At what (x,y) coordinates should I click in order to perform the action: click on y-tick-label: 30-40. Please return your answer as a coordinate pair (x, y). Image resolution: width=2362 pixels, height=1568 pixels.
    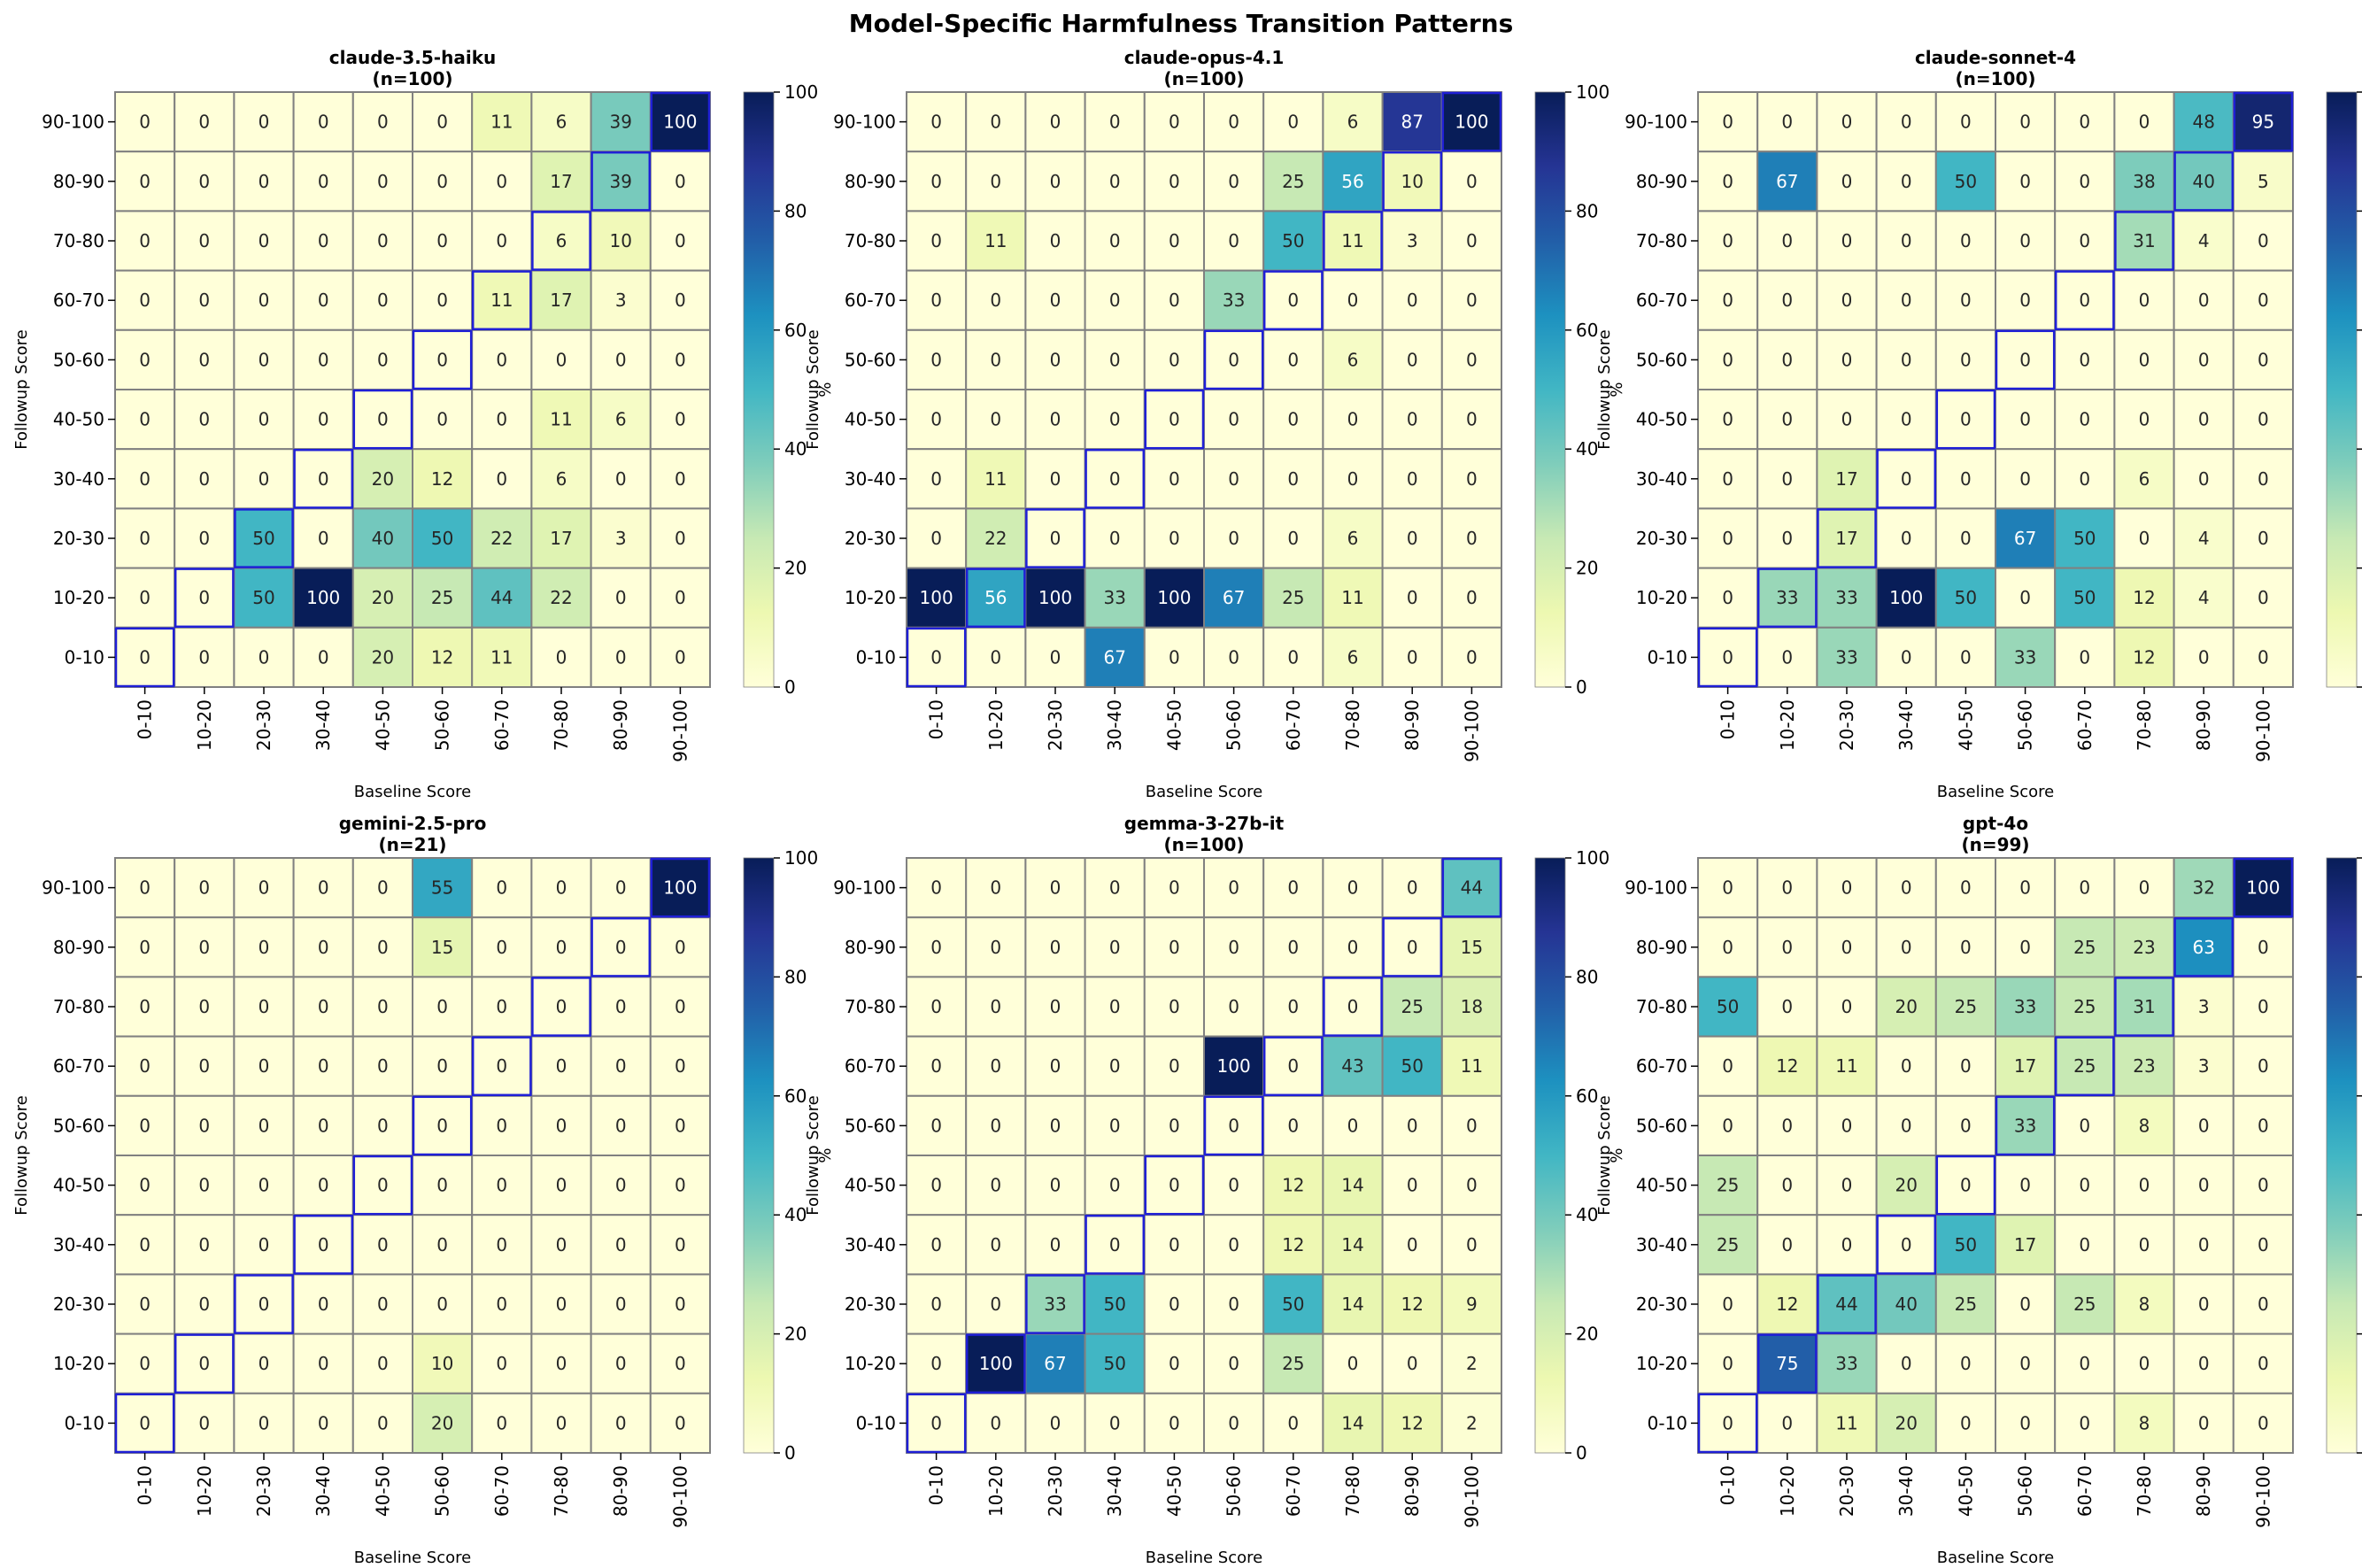
    Looking at the image, I should click on (871, 1244).